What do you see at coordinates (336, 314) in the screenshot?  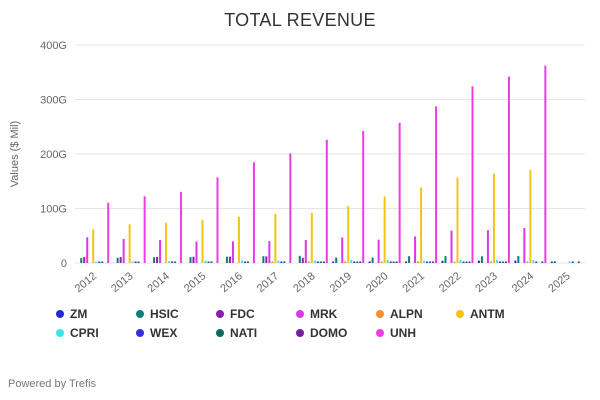 I see `legend-item-mrk: MRK` at bounding box center [336, 314].